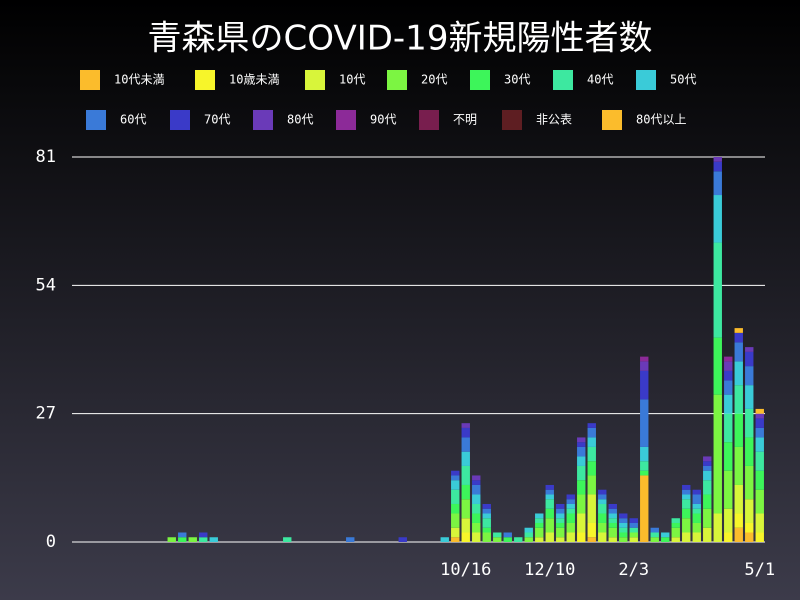  Describe the element at coordinates (633, 570) in the screenshot. I see `x-tick-label: 2/3` at that location.